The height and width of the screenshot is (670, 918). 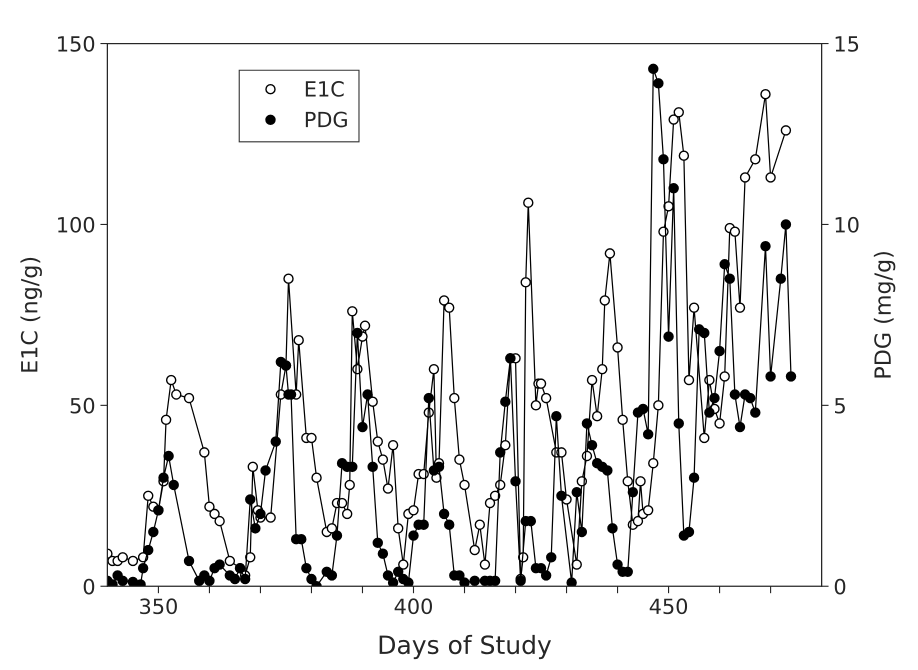 I want to click on y-tick-label: 0, so click(x=89, y=586).